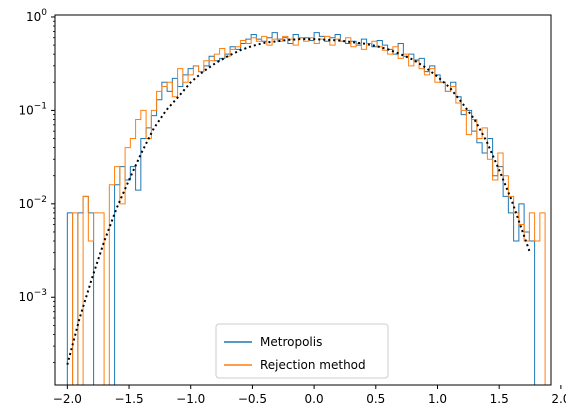  Describe the element at coordinates (499, 399) in the screenshot. I see `x-tick-label: 1.5` at that location.